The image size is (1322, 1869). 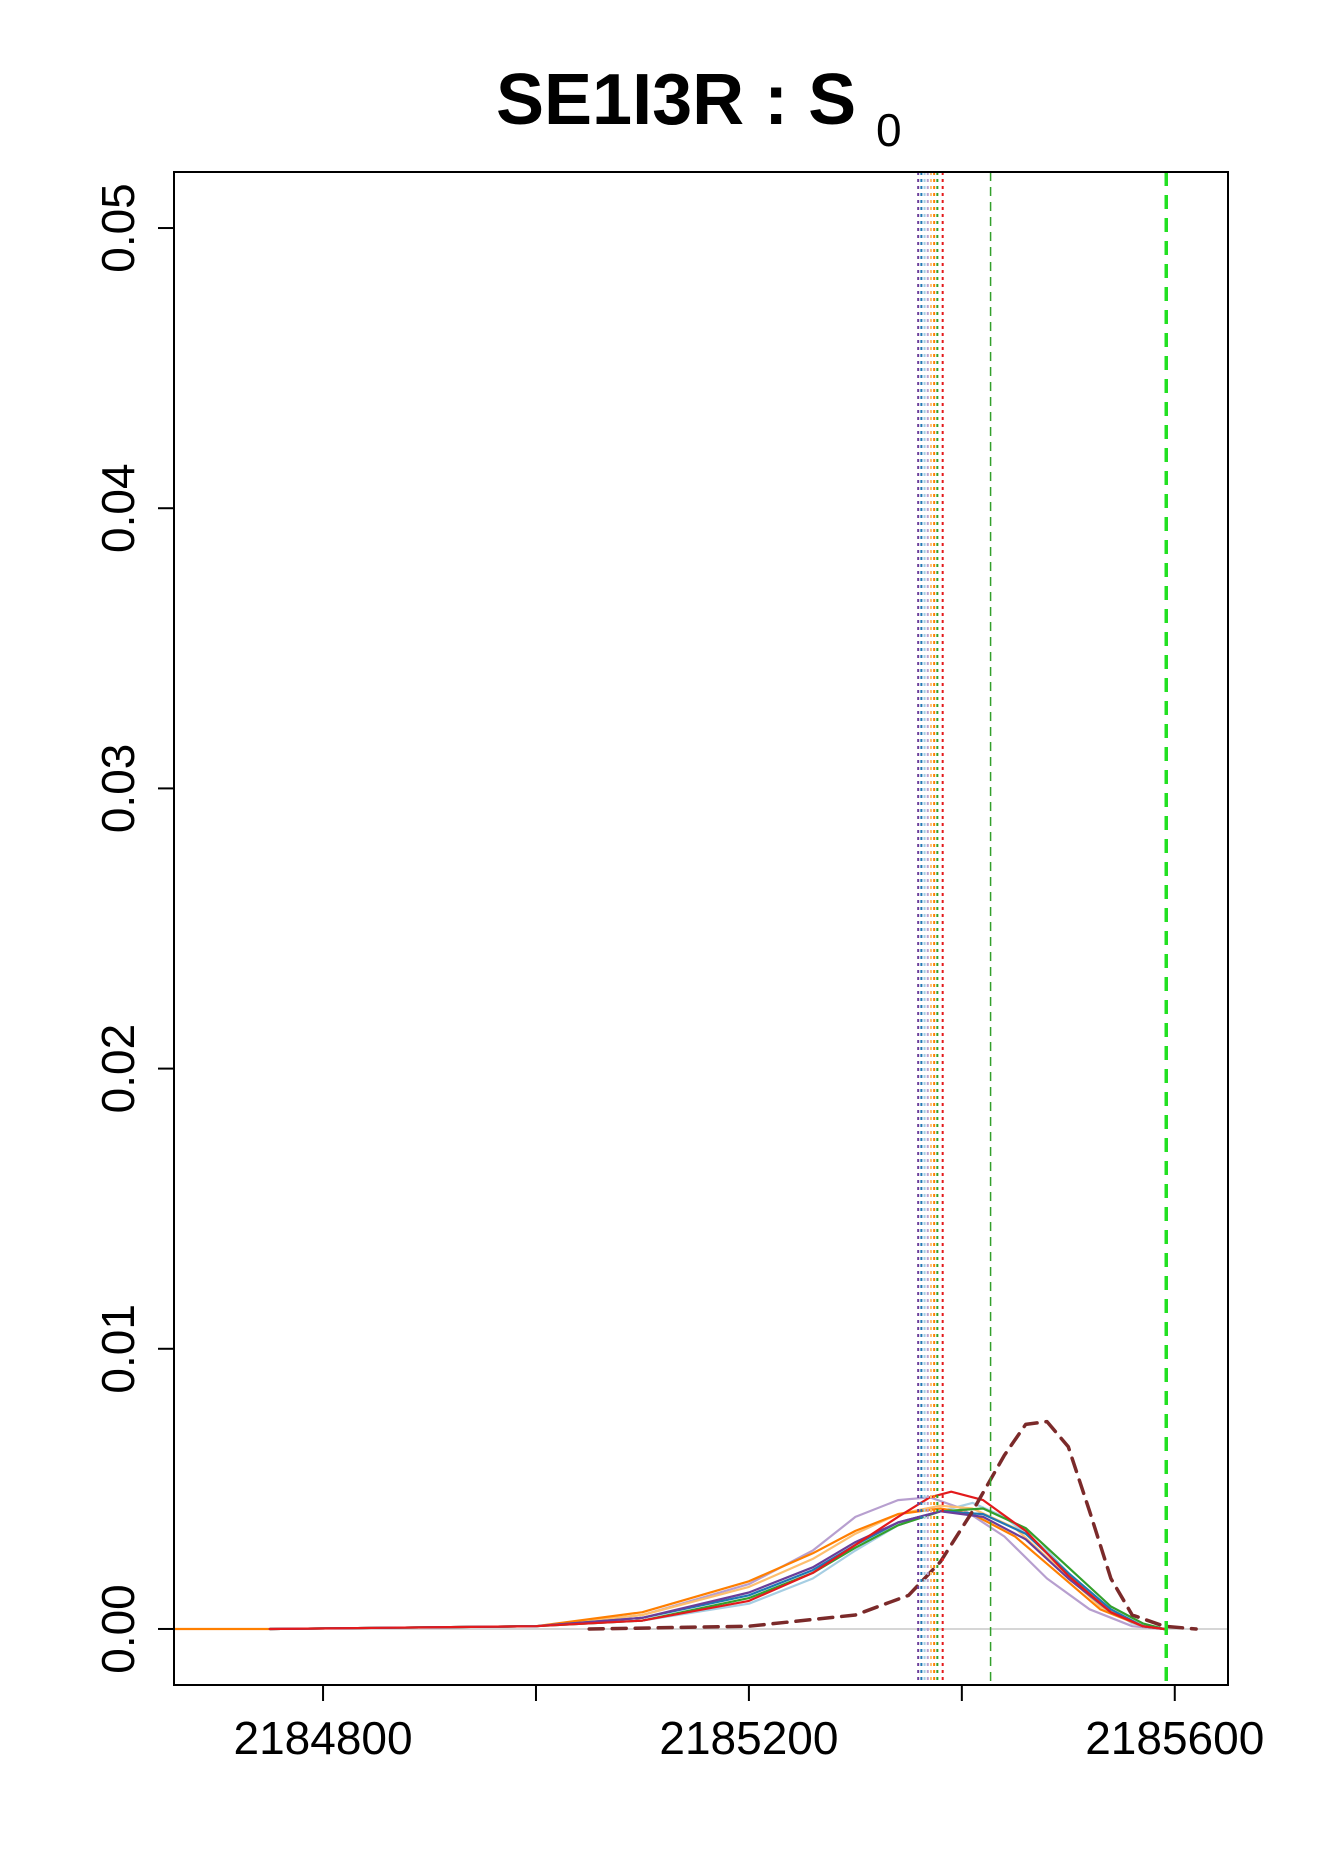 I want to click on y-tick-label-4: 0.04, so click(x=118, y=508).